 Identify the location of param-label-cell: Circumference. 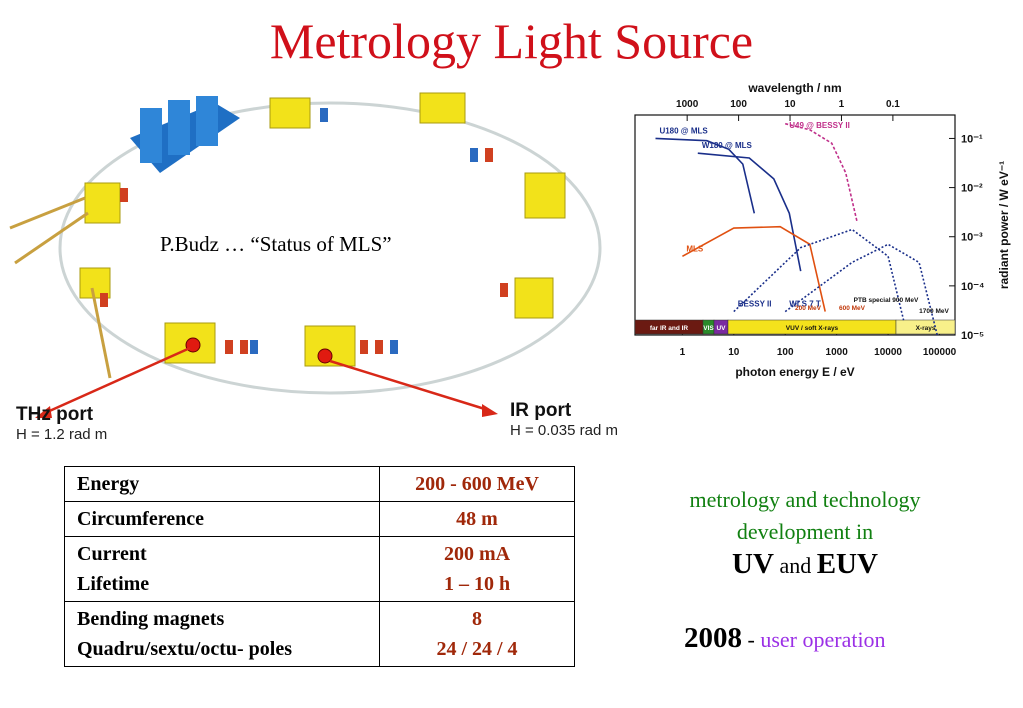
(222, 519).